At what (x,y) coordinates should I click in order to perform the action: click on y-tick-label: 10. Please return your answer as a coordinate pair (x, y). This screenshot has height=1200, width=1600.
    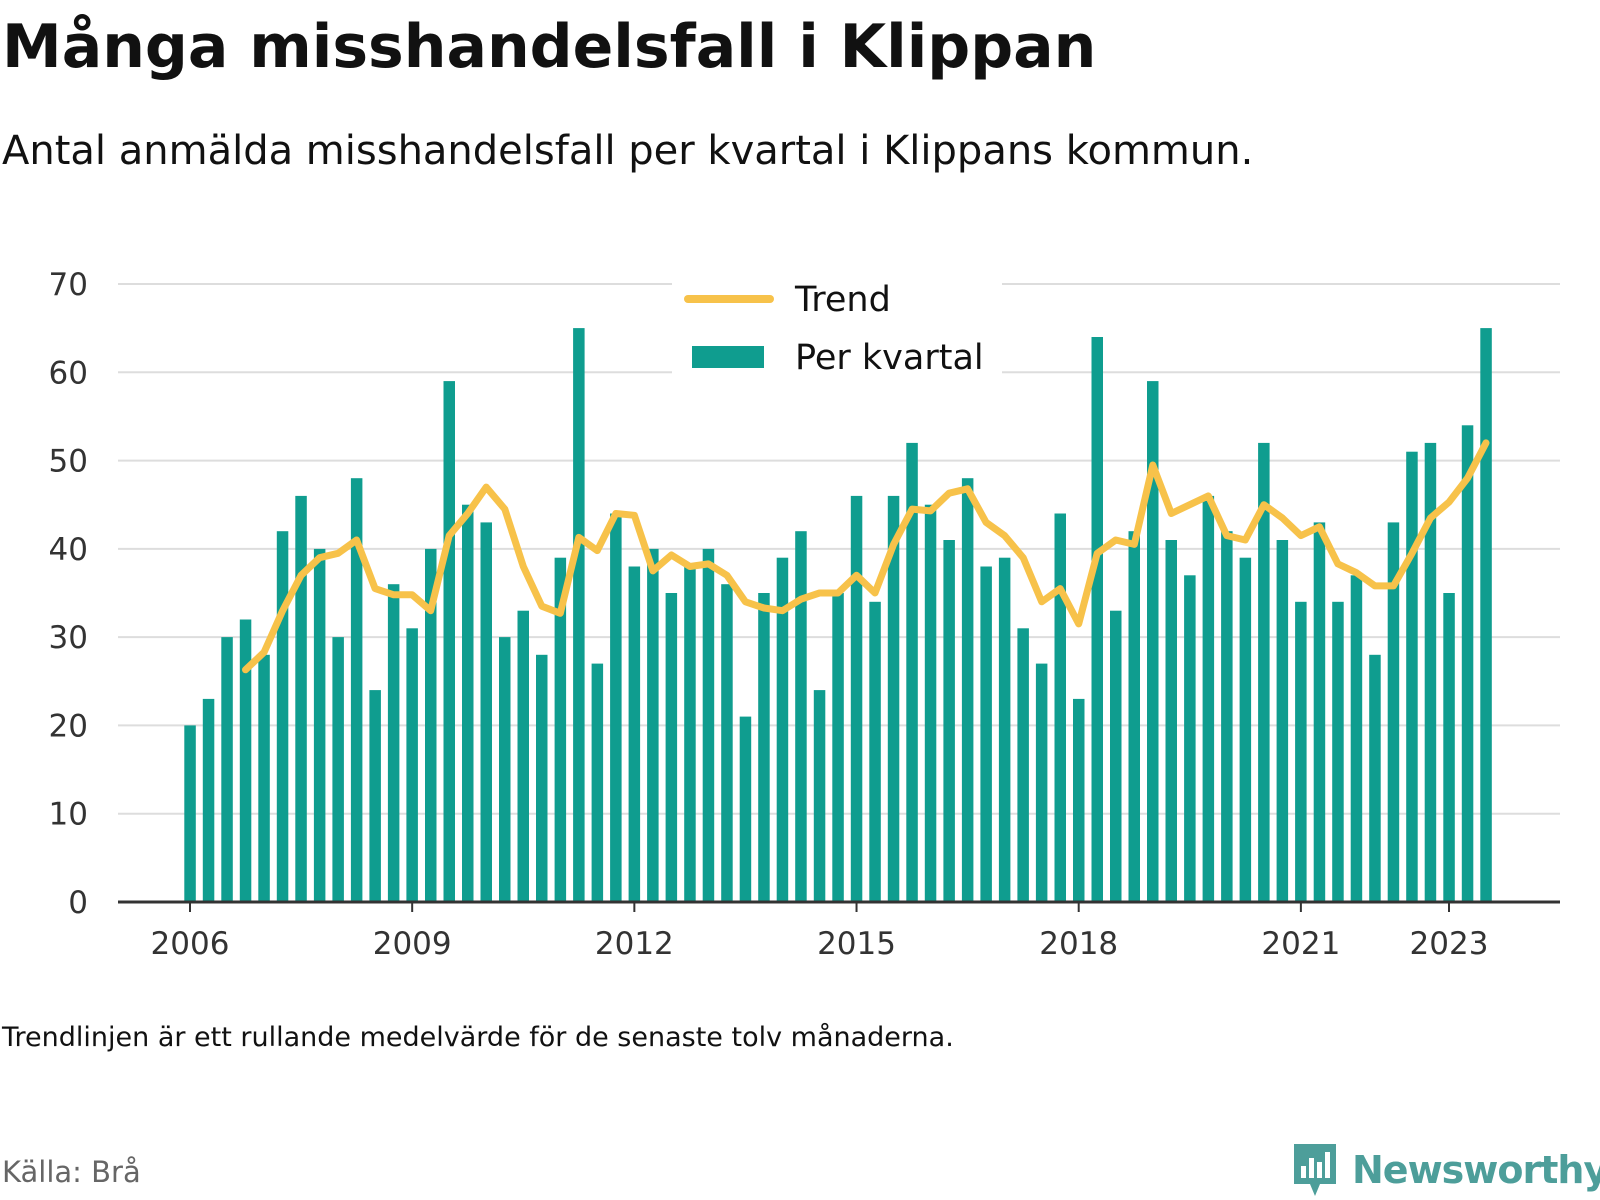
    Looking at the image, I should click on (68, 815).